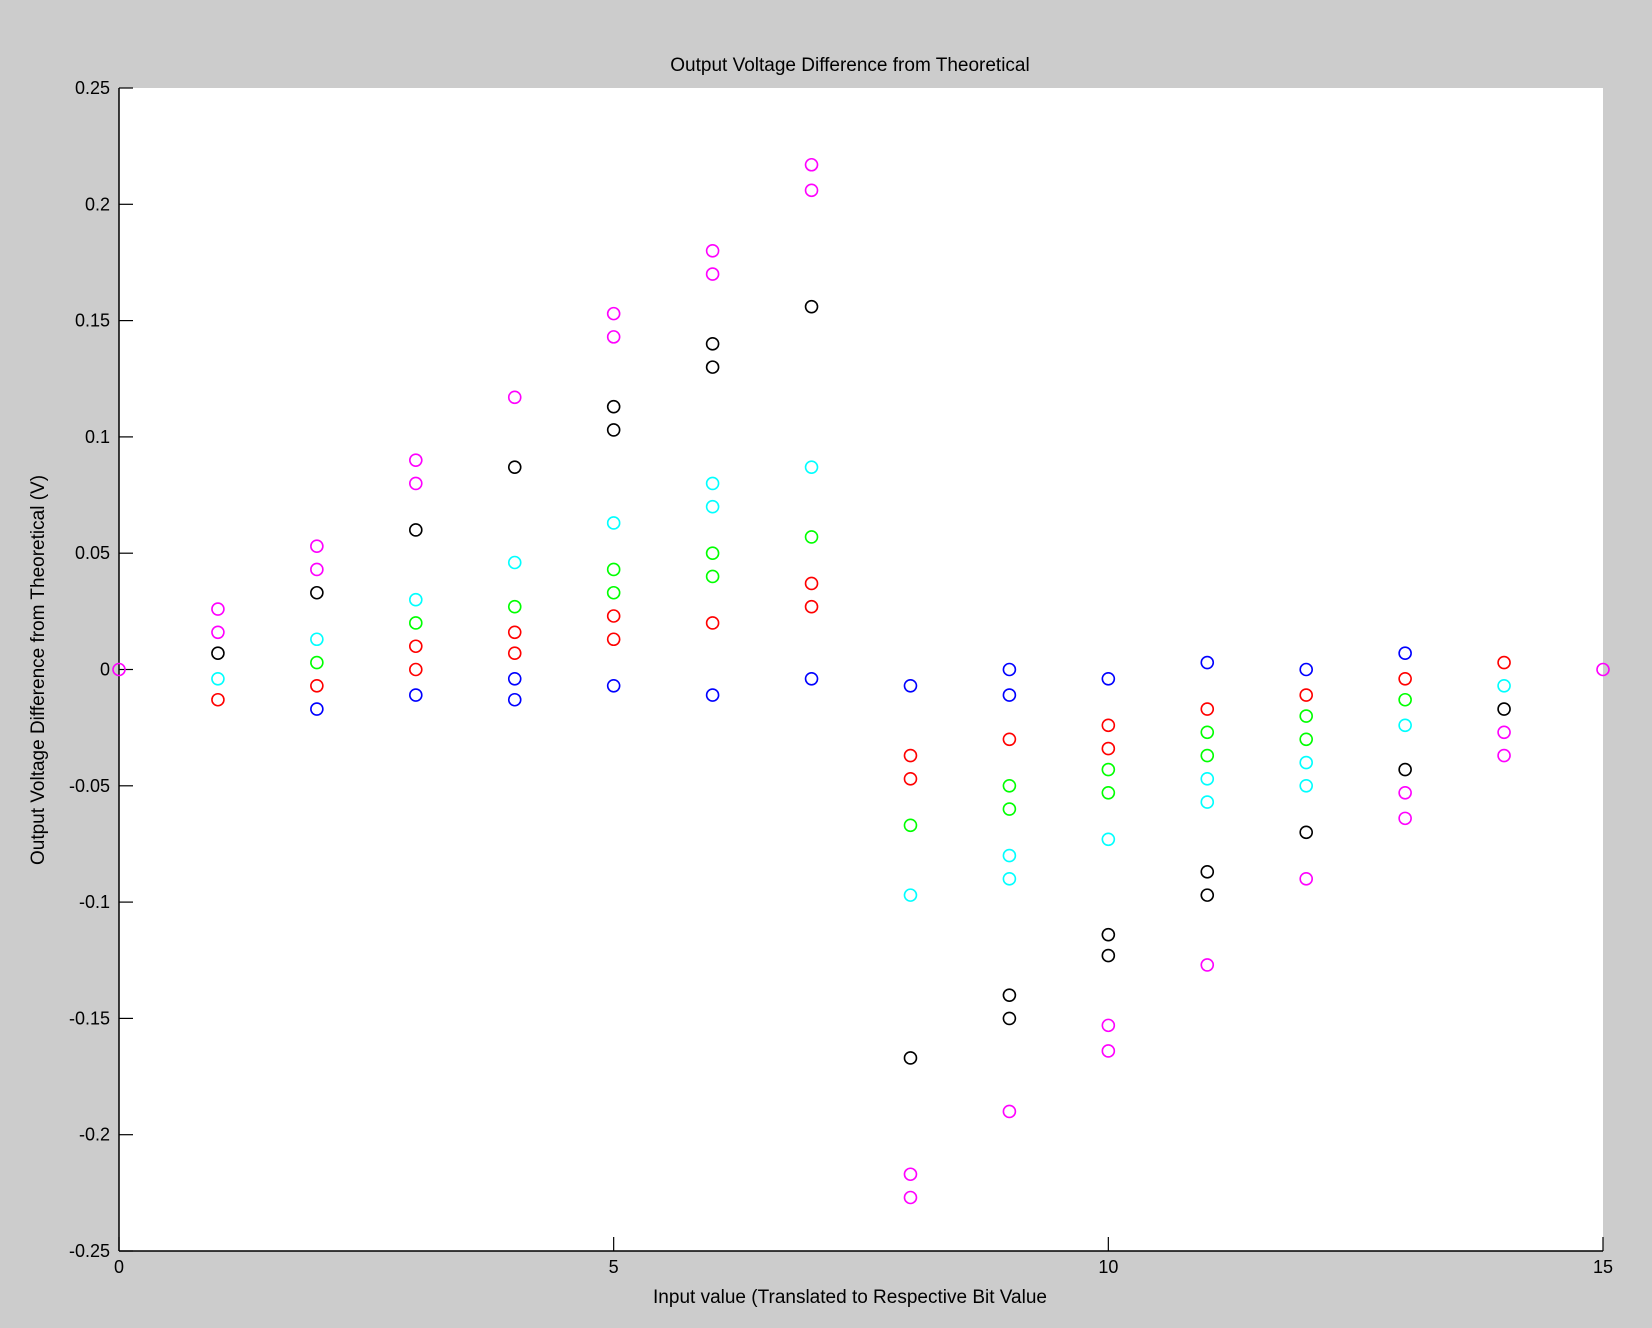 Image resolution: width=1652 pixels, height=1328 pixels. Describe the element at coordinates (1603, 1267) in the screenshot. I see `x-tick-label: 15` at that location.